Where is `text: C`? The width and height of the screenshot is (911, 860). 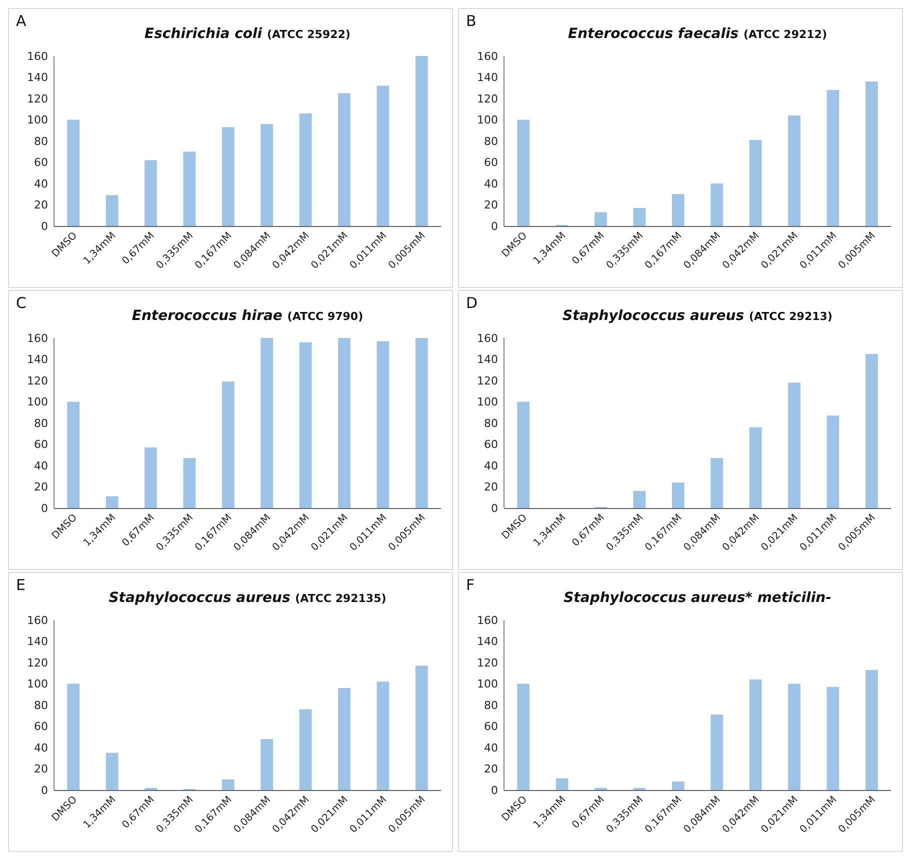 text: C is located at coordinates (21, 303).